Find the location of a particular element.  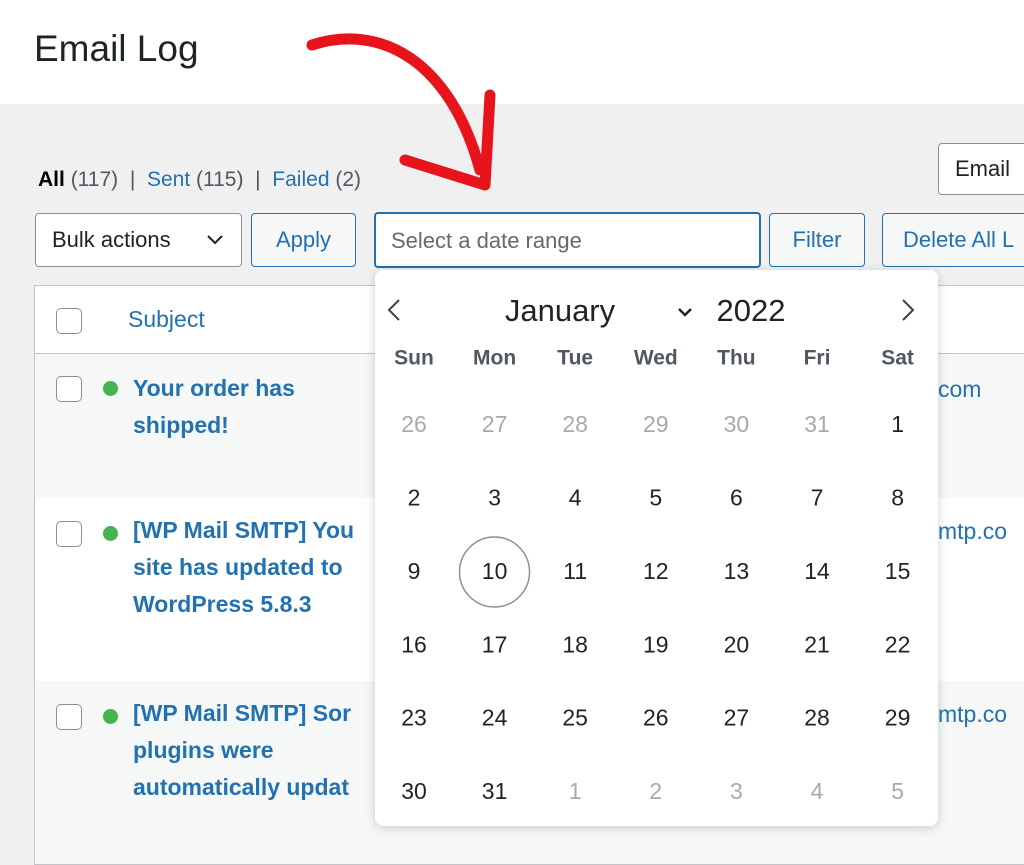

subject-line: [WP Mail SMTP] Sor is located at coordinates (242, 713).